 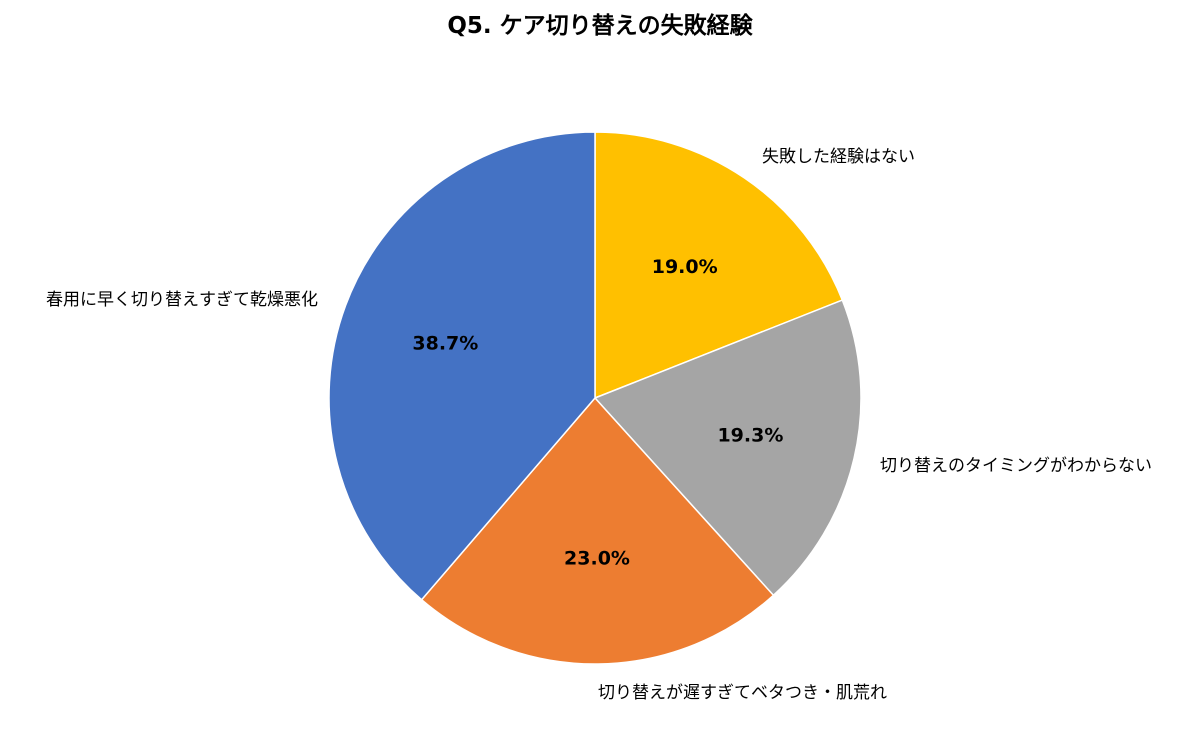 What do you see at coordinates (1016, 466) in the screenshot?
I see `pie-category-label-2: 切り替えのタイミングがわからない` at bounding box center [1016, 466].